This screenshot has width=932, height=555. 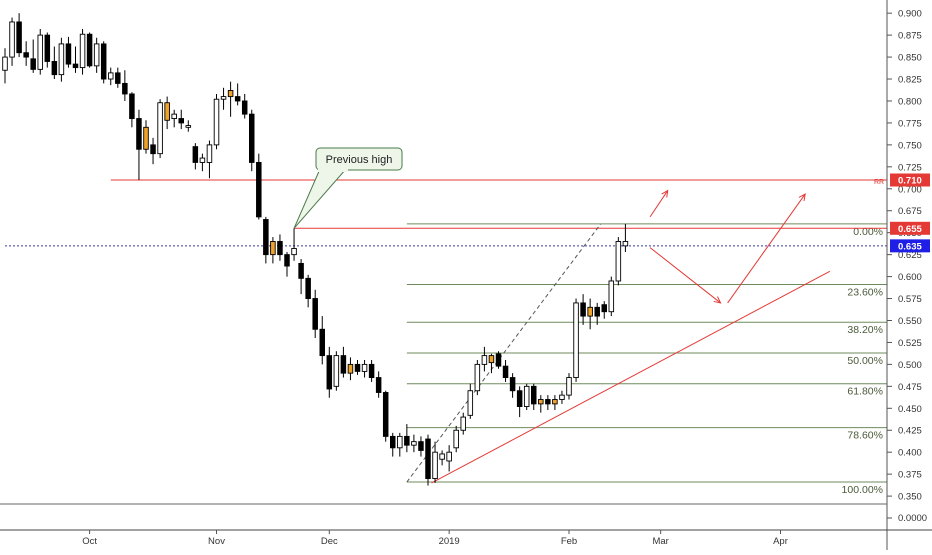 I want to click on price-axis-background, so click(x=909, y=275).